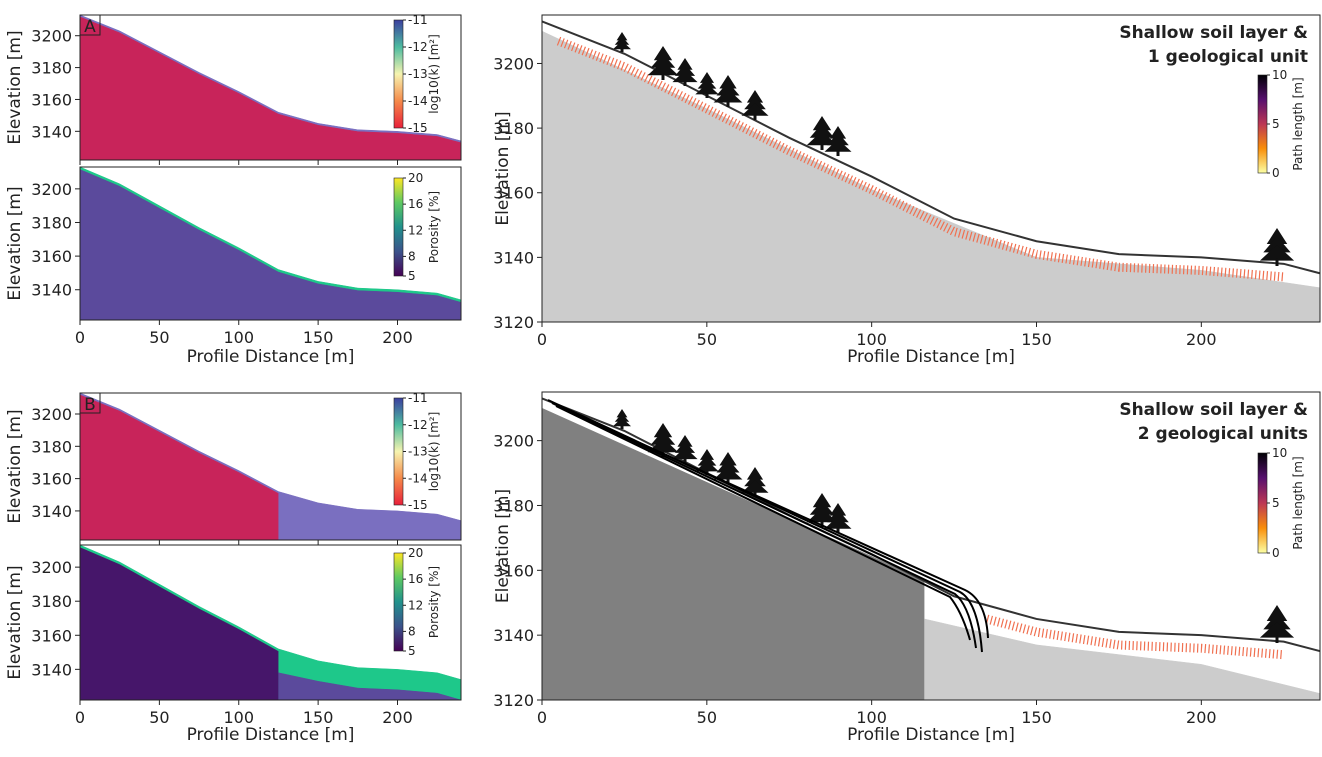  I want to click on chart-title: 1 geological unit, so click(1228, 57).